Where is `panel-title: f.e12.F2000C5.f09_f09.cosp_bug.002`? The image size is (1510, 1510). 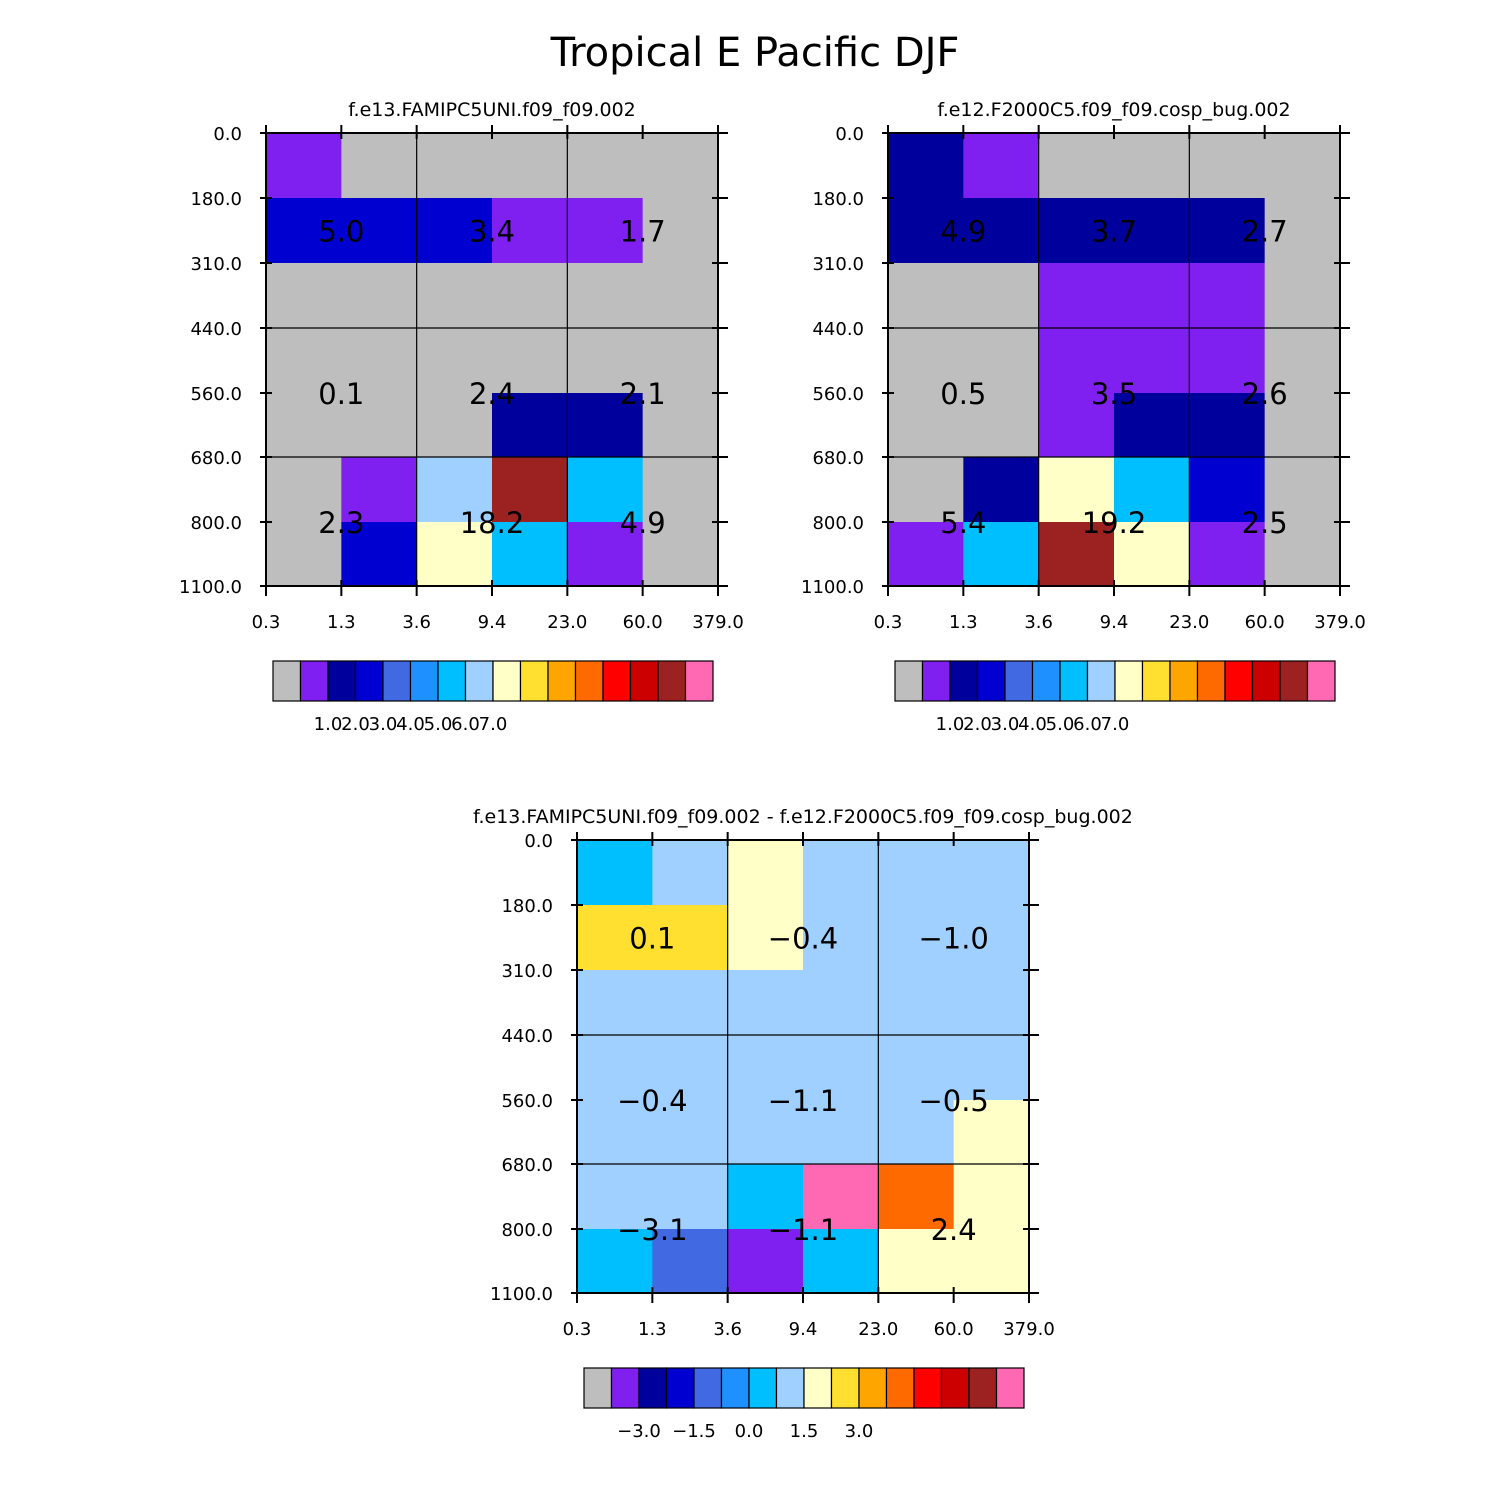
panel-title: f.e12.F2000C5.f09_f09.cosp_bug.002 is located at coordinates (1113, 110).